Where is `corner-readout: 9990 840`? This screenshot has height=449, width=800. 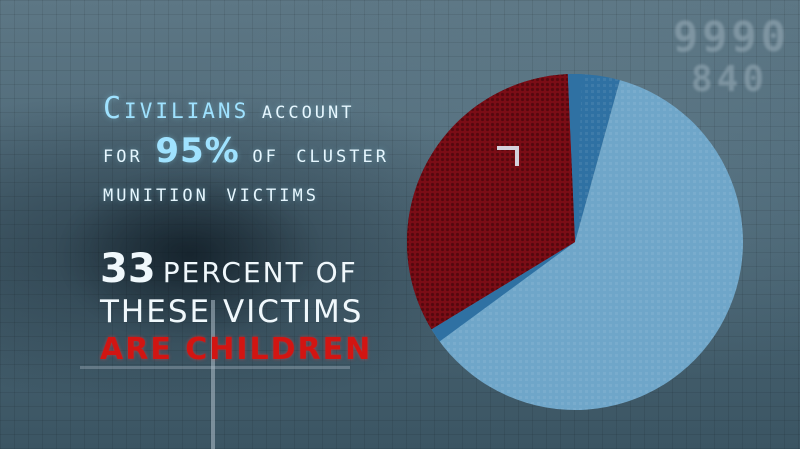 corner-readout: 9990 840 is located at coordinates (731, 57).